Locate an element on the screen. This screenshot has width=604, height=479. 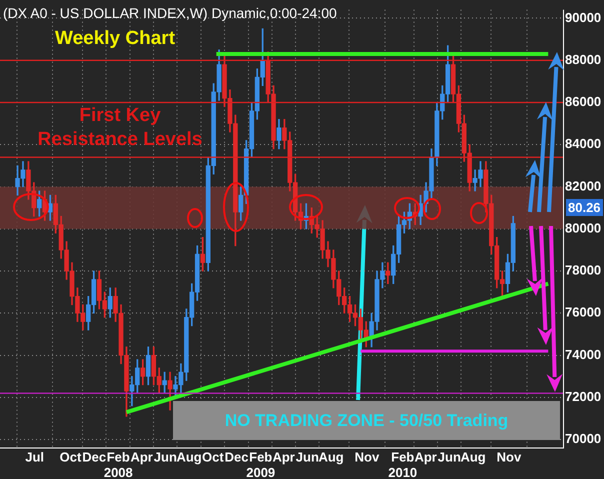
chart-title: (DX A0 - US DOLLAR INDEX,W) Dynamic,0:00-24:00 is located at coordinates (170, 13).